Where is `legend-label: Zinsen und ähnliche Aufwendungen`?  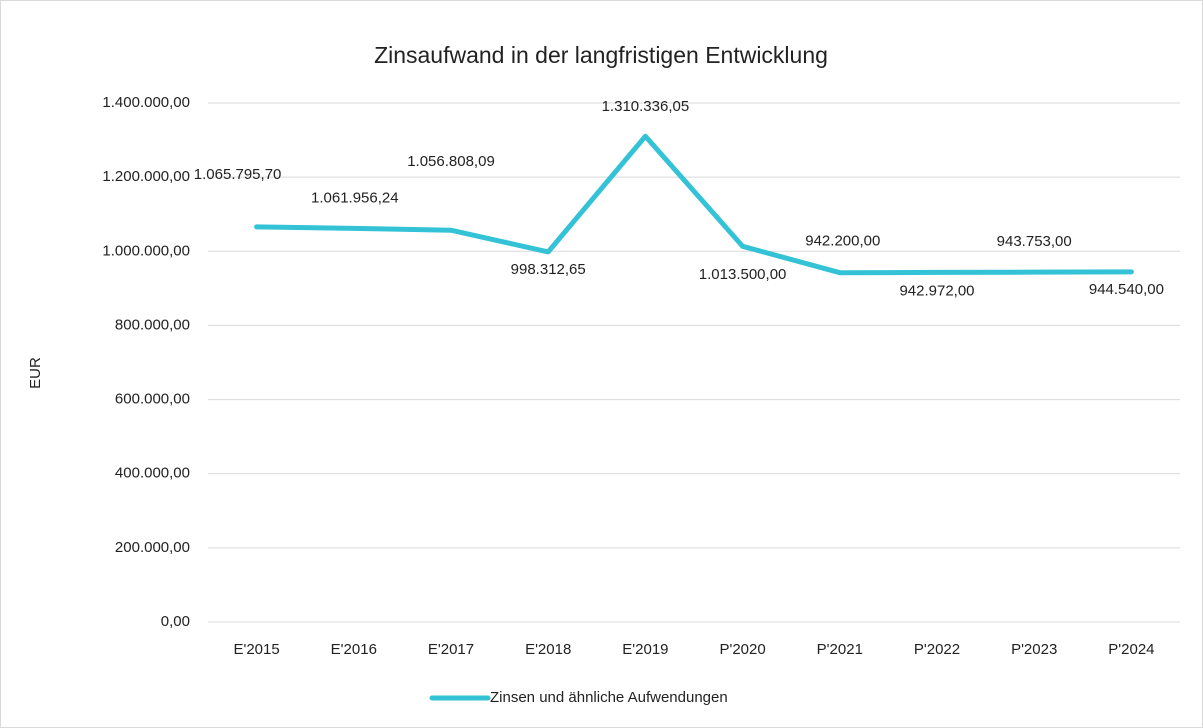
legend-label: Zinsen und ähnliche Aufwendungen is located at coordinates (609, 697).